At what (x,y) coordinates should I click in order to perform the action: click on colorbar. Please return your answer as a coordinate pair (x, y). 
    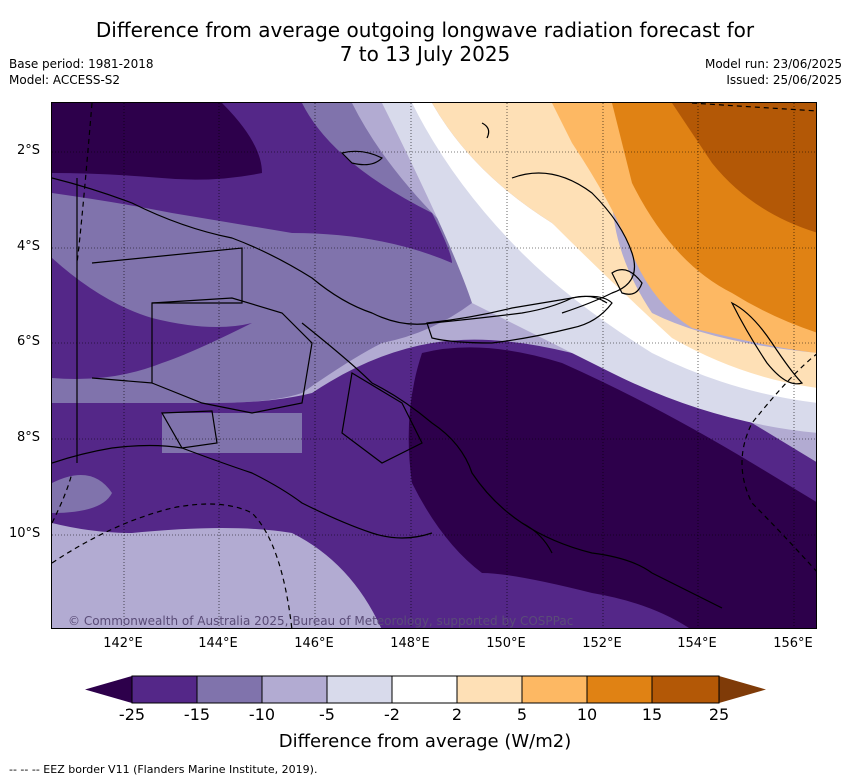
    Looking at the image, I should click on (425, 689).